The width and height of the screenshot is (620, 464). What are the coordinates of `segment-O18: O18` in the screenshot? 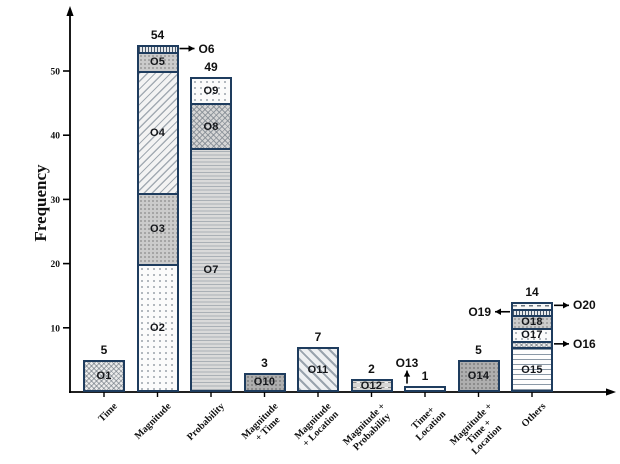 It's located at (532, 321).